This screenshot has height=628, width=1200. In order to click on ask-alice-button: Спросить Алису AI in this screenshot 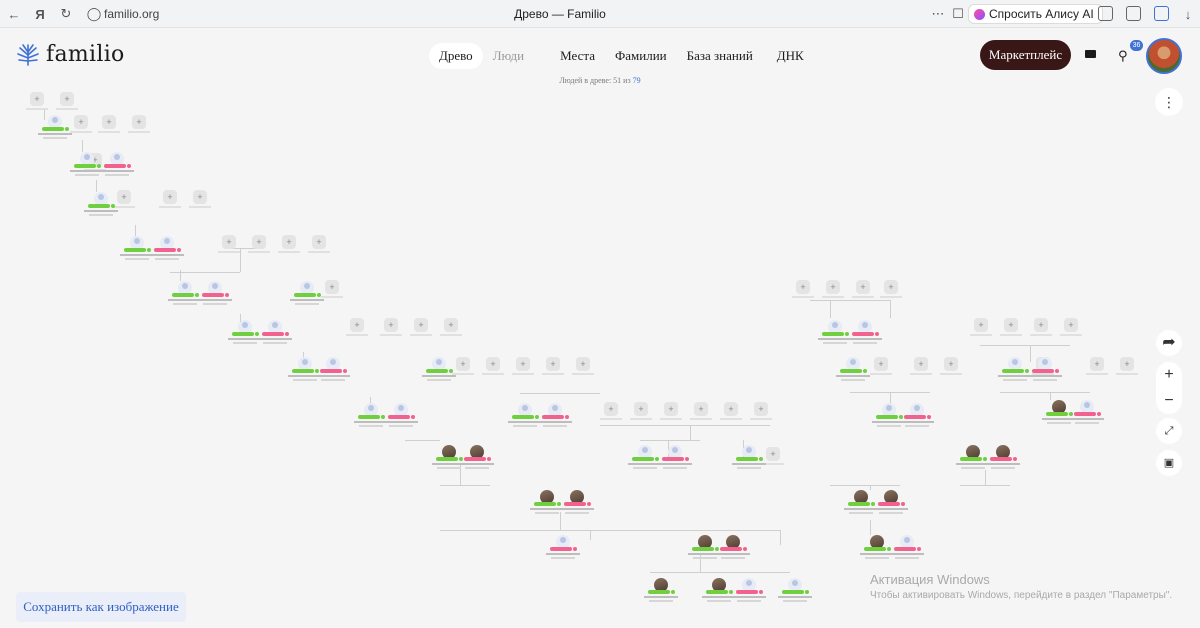, I will do `click(1035, 14)`.